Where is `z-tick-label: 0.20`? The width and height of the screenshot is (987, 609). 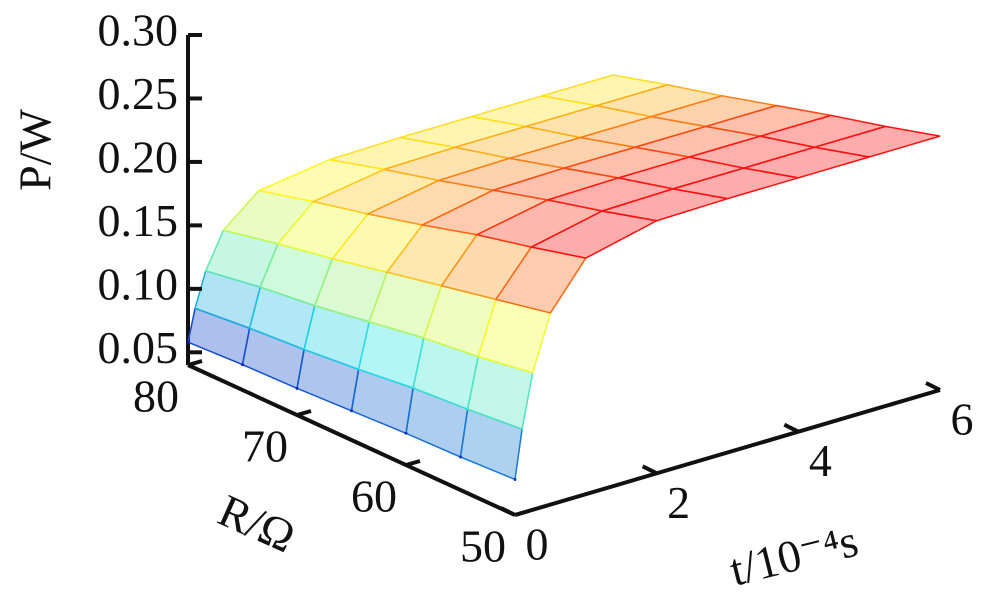 z-tick-label: 0.20 is located at coordinates (138, 156).